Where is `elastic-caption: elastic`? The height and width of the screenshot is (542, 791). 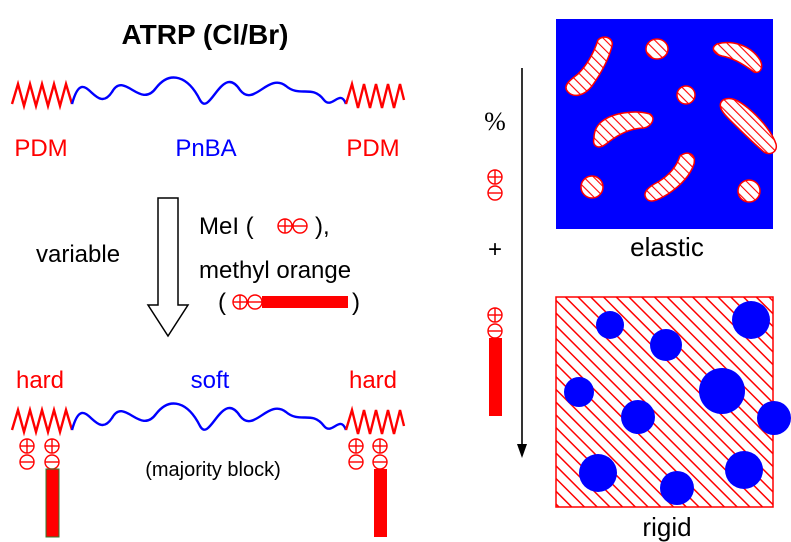 elastic-caption: elastic is located at coordinates (667, 247).